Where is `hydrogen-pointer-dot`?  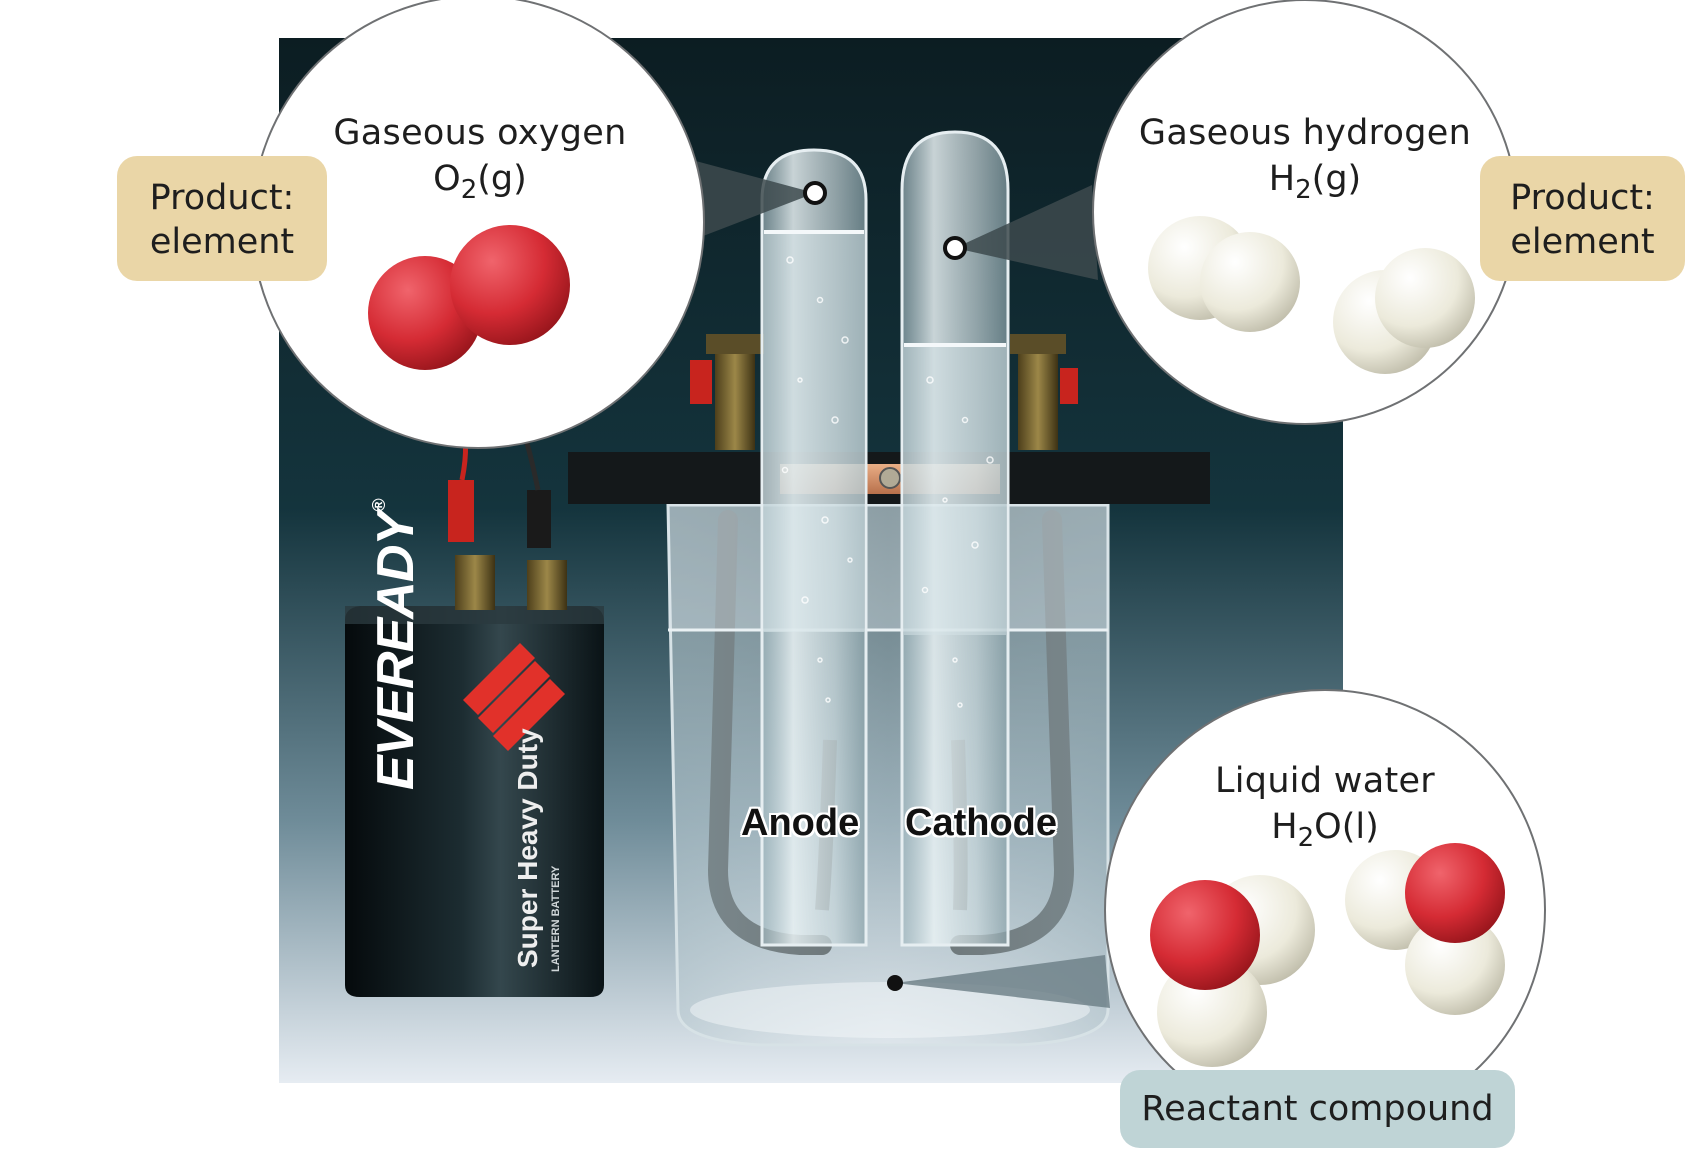
hydrogen-pointer-dot is located at coordinates (955, 248).